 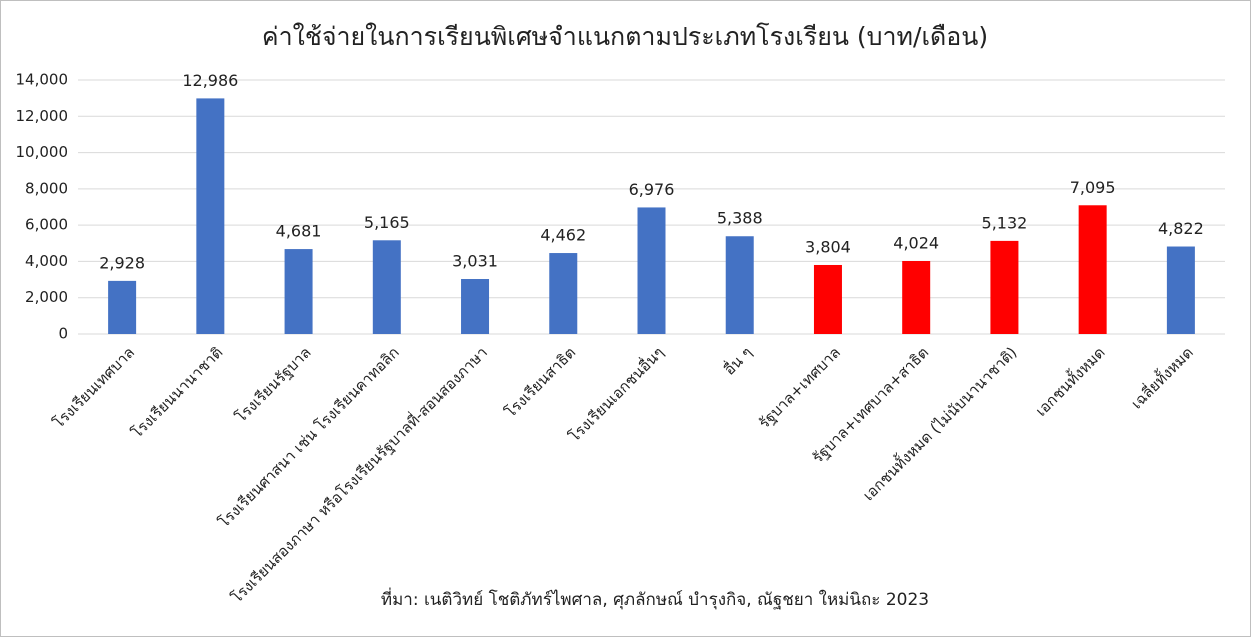 What do you see at coordinates (42, 152) in the screenshot?
I see `y-tick-label: 10,000` at bounding box center [42, 152].